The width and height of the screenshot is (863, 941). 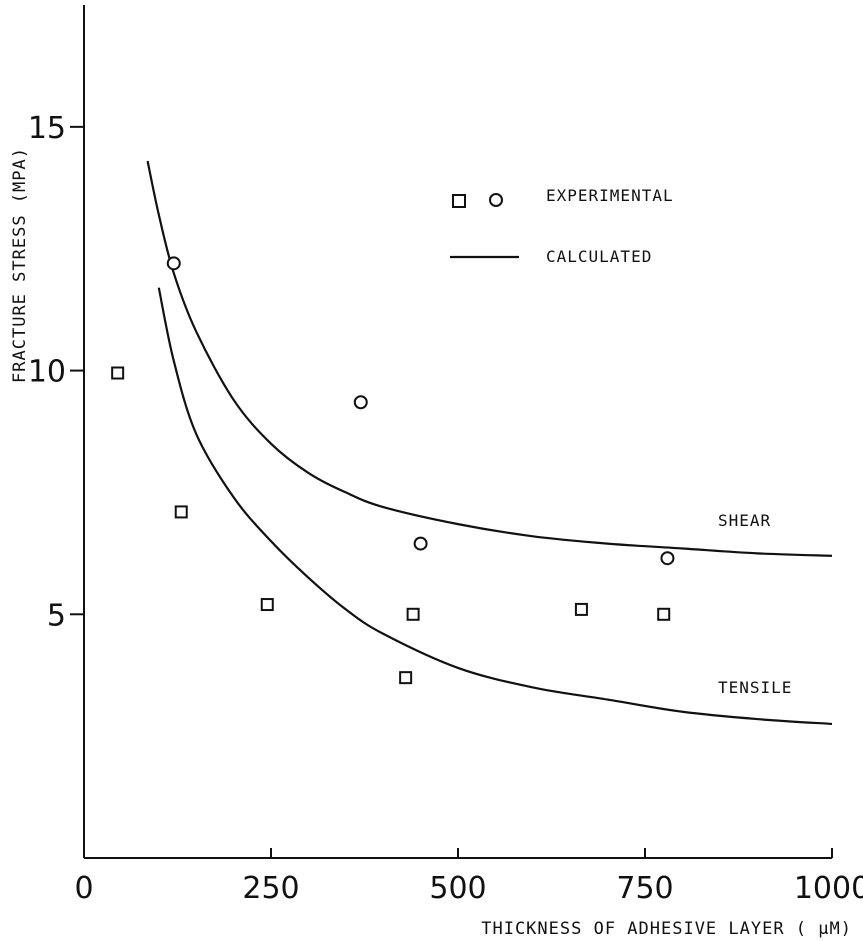 What do you see at coordinates (828, 888) in the screenshot?
I see `x-tick-label: 1000` at bounding box center [828, 888].